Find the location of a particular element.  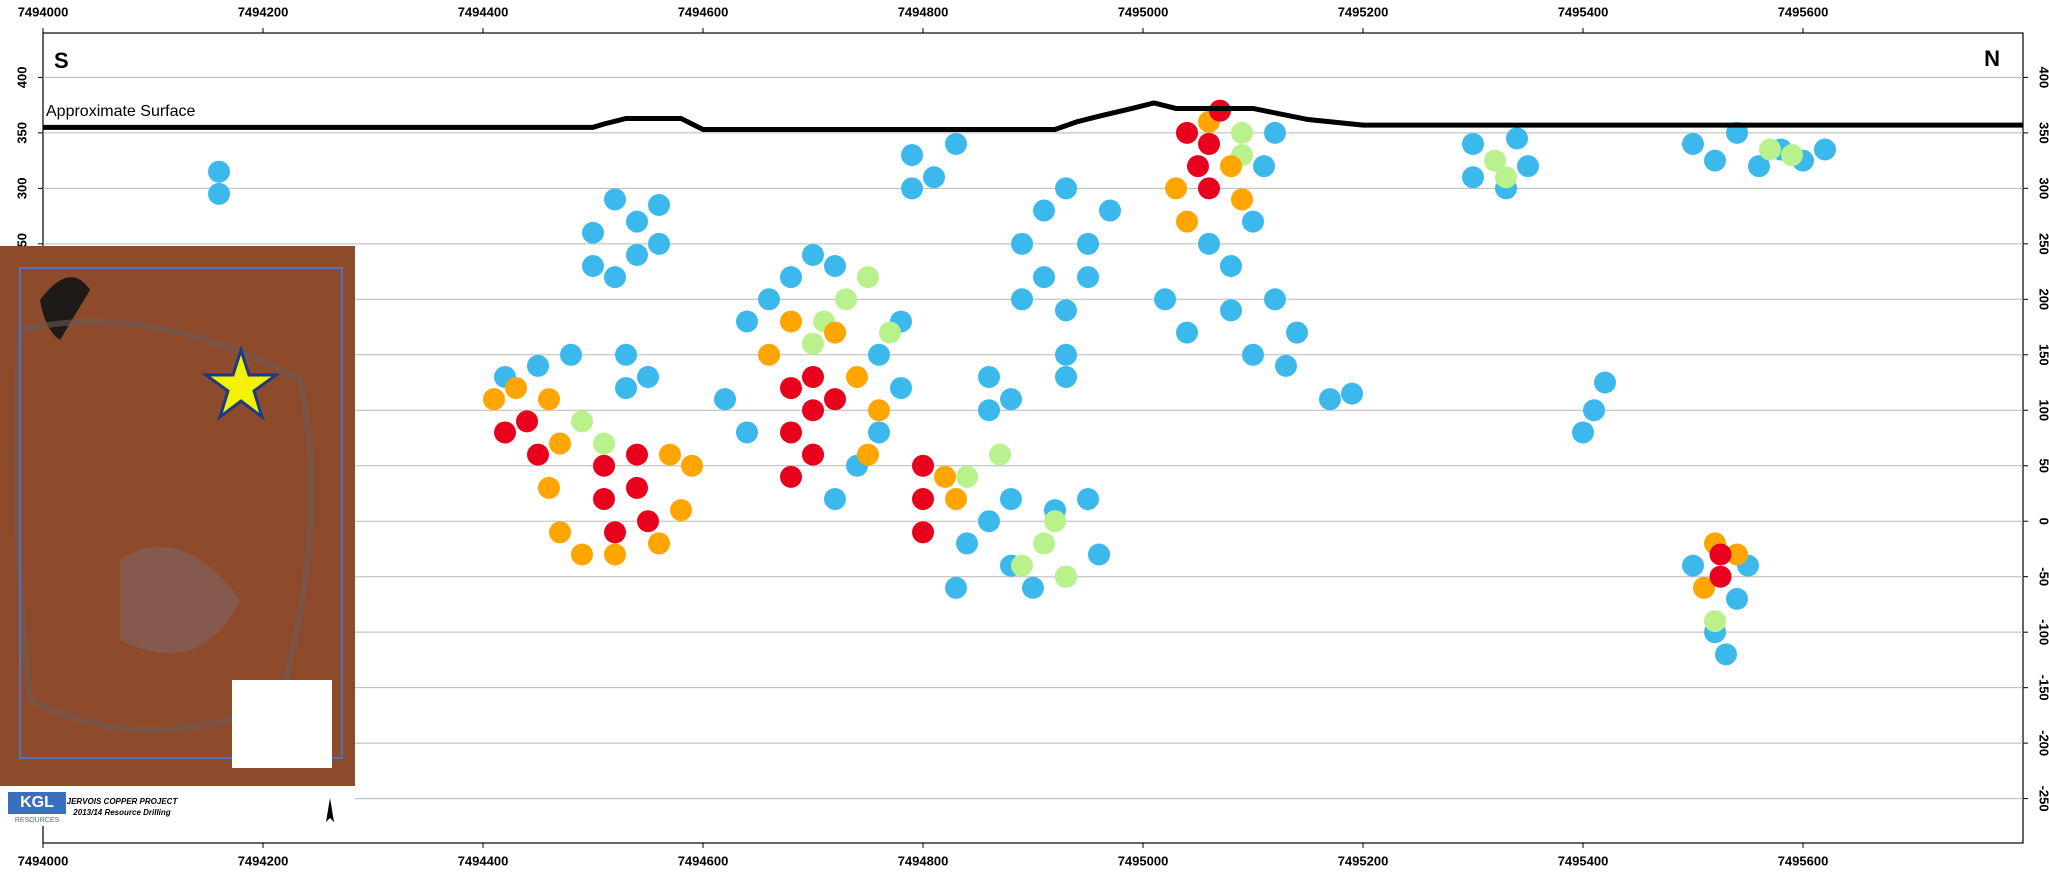

y-tick-label: 200 is located at coordinates (2043, 299).